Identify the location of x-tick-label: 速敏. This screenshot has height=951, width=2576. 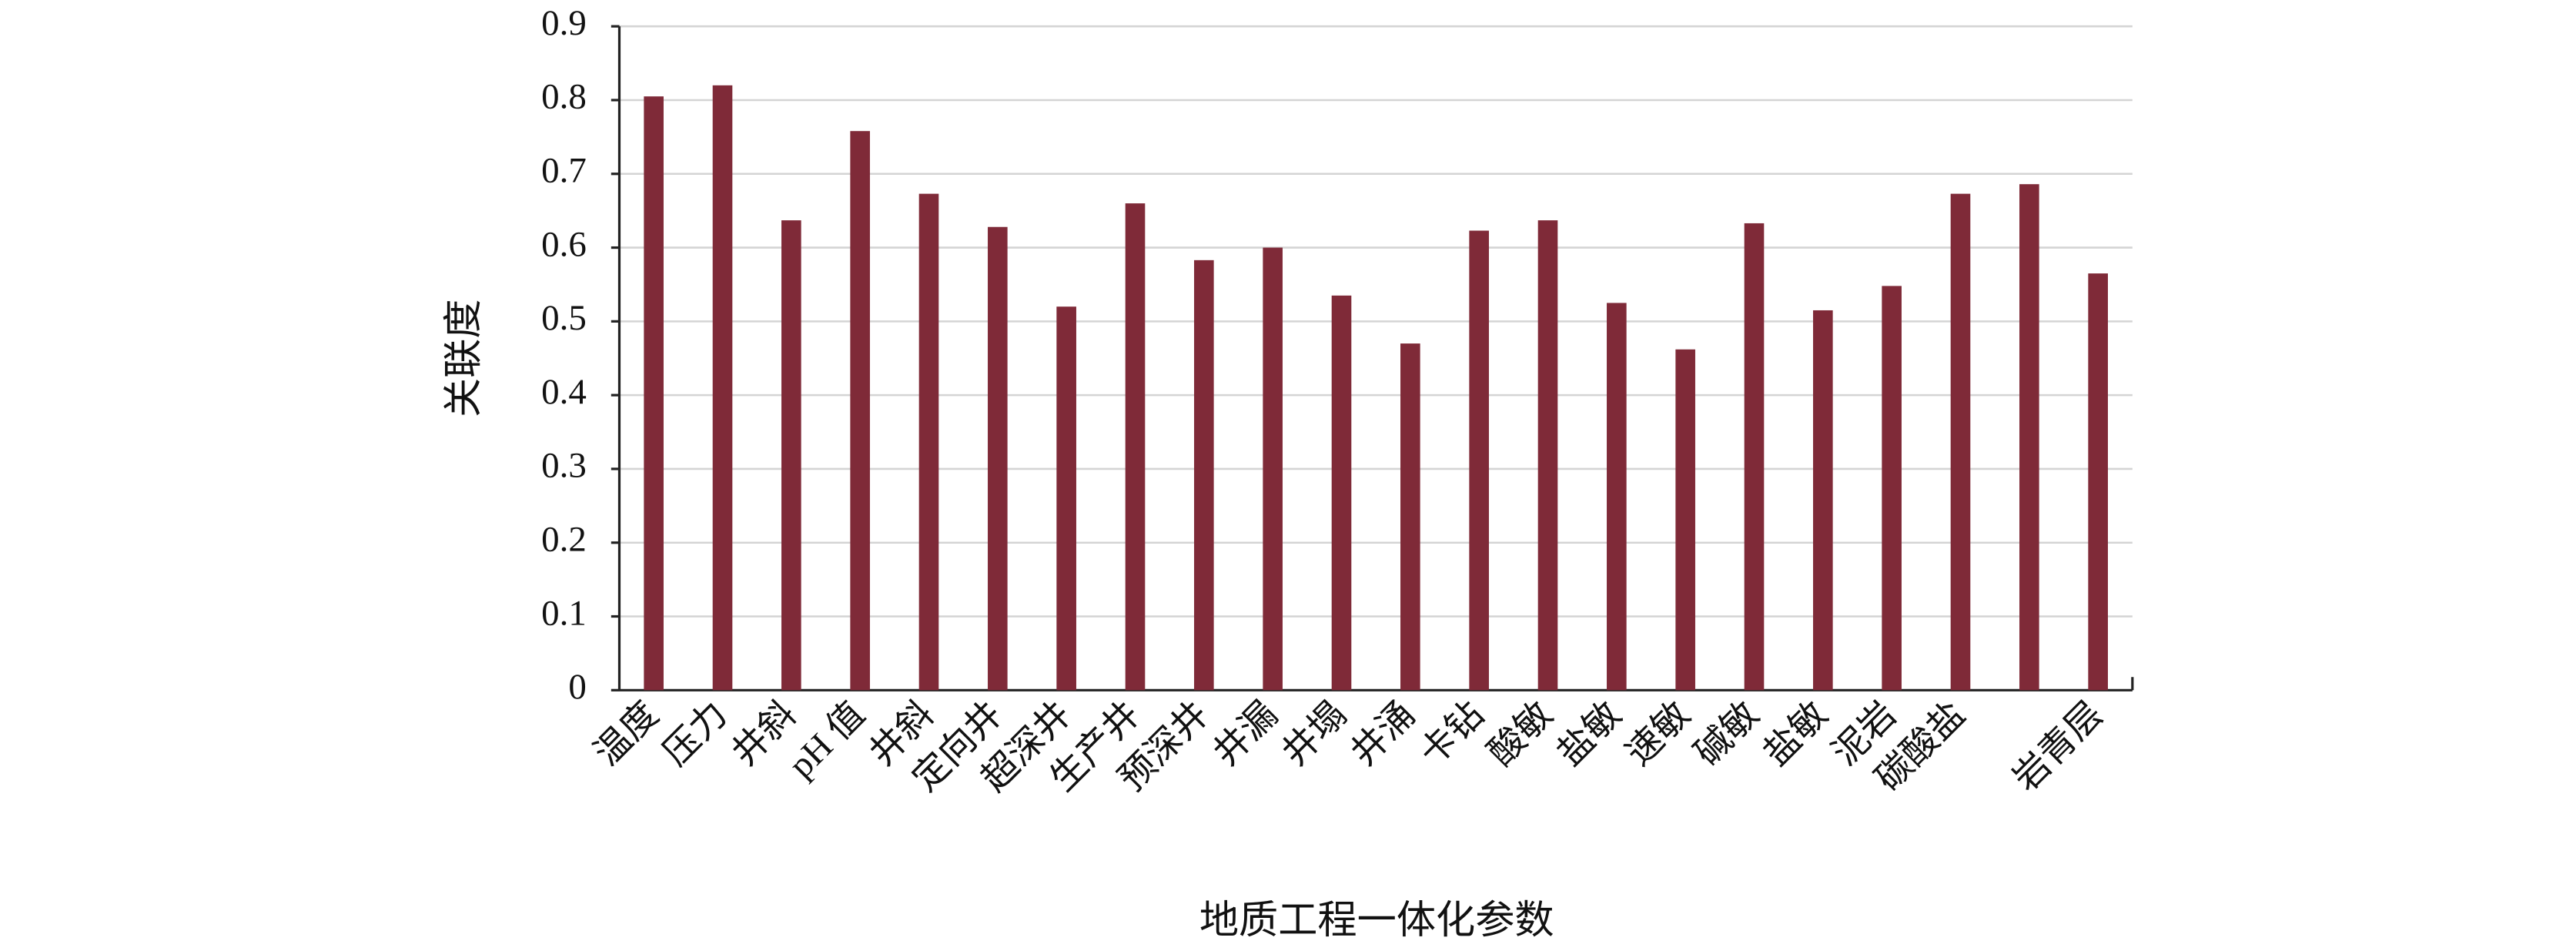
(1658, 733).